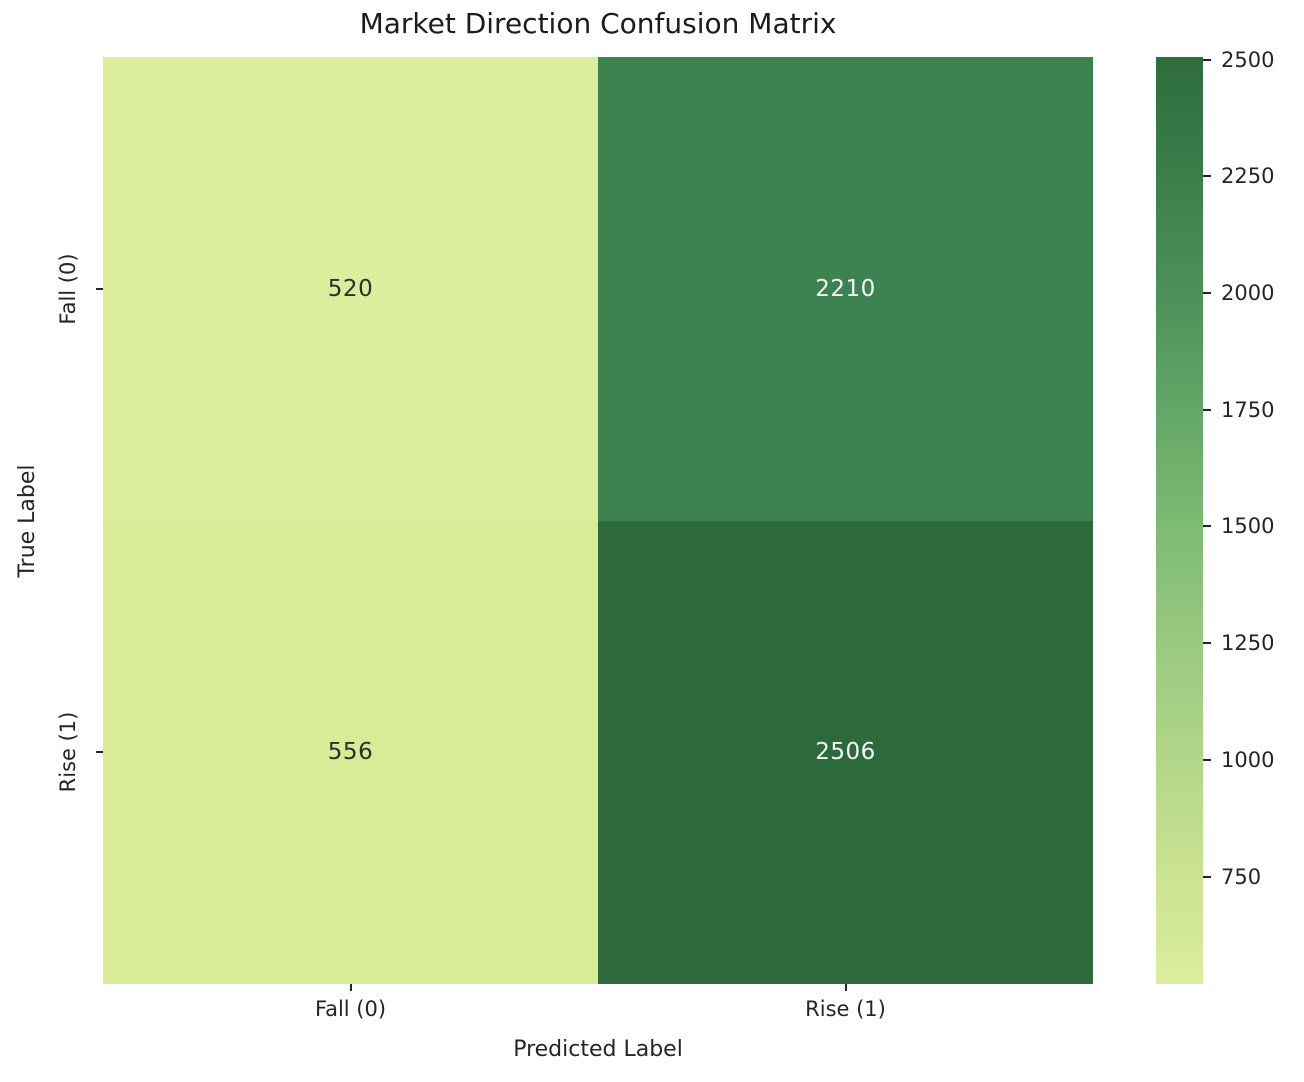 Image resolution: width=1304 pixels, height=1082 pixels. I want to click on colorbar-tick: 1250, so click(1238, 643).